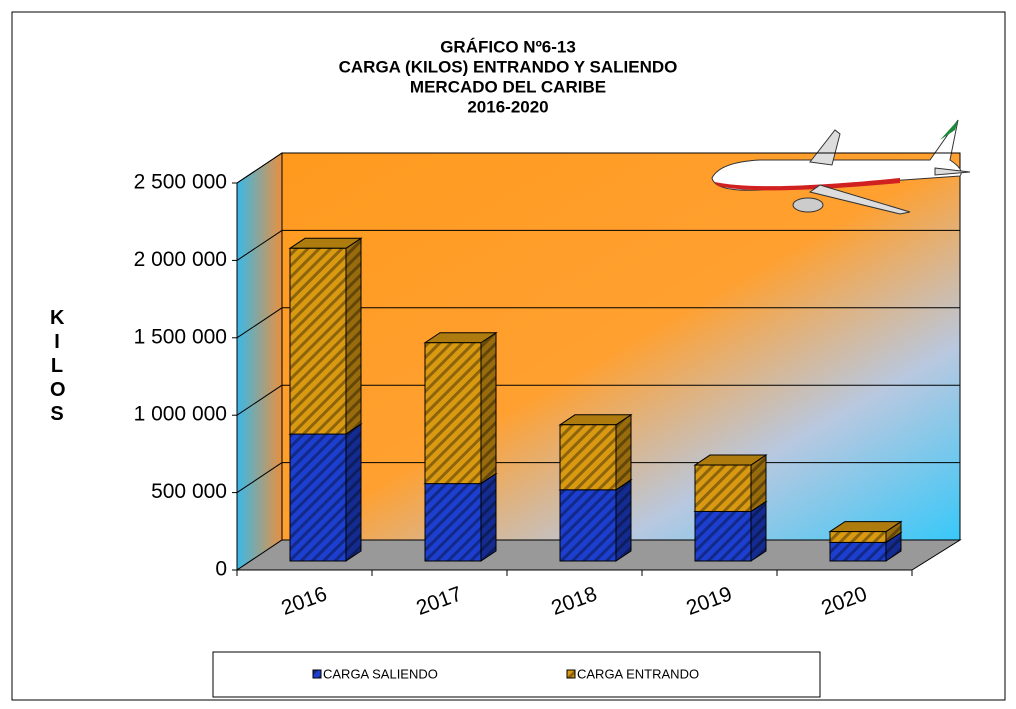 Image resolution: width=1016 pixels, height=709 pixels. I want to click on chart-subtitle: MERCADO DEL CARIBE, so click(508, 86).